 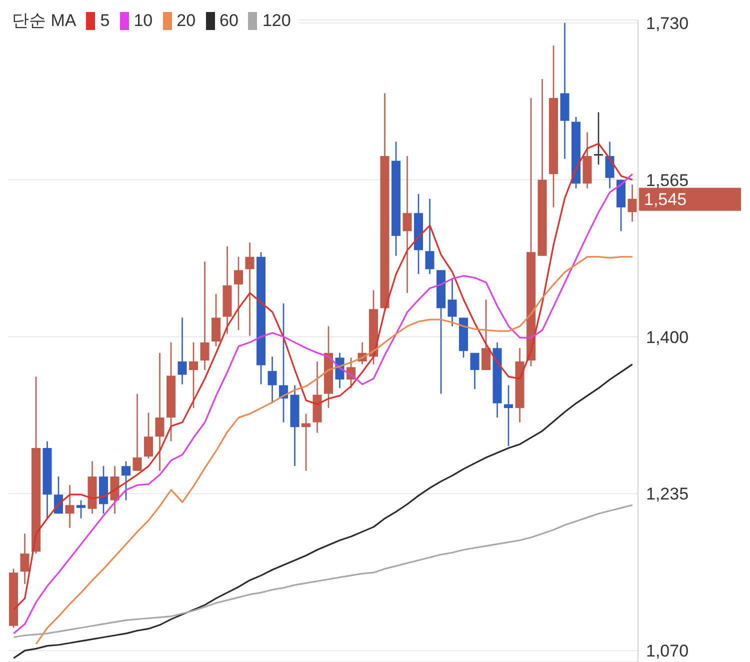 What do you see at coordinates (667, 180) in the screenshot?
I see `y-tick-label: 1,565` at bounding box center [667, 180].